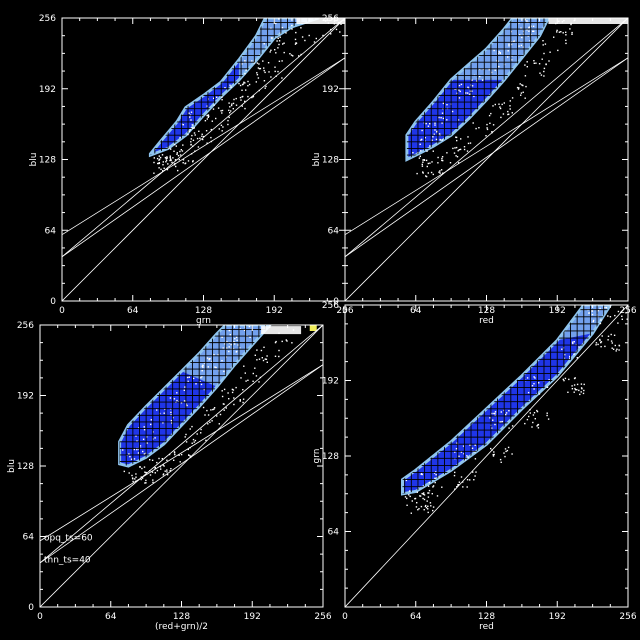 The image size is (640, 640). Describe the element at coordinates (181, 453) in the screenshot. I see `reference-line` at that location.